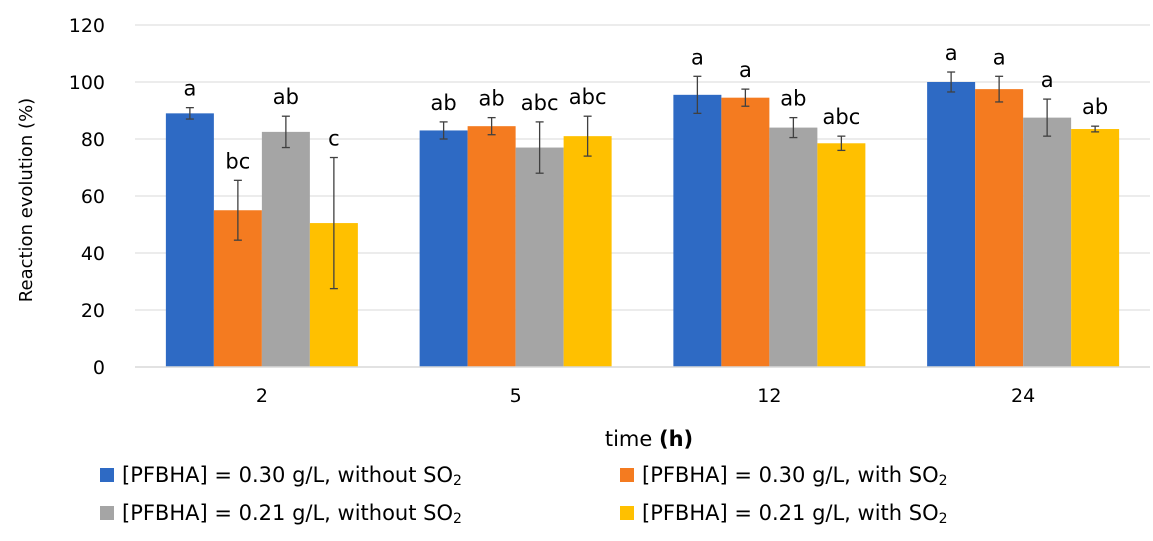 Image resolution: width=1153 pixels, height=541 pixels. What do you see at coordinates (516, 396) in the screenshot?
I see `x-tick-label: 5` at bounding box center [516, 396].